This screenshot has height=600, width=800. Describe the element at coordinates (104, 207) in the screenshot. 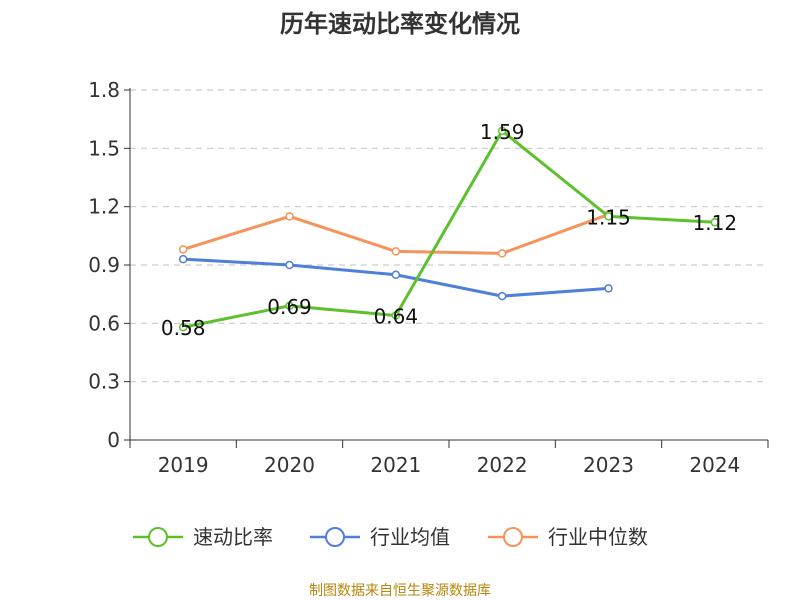

I see `y-tick-label: 1.2` at that location.